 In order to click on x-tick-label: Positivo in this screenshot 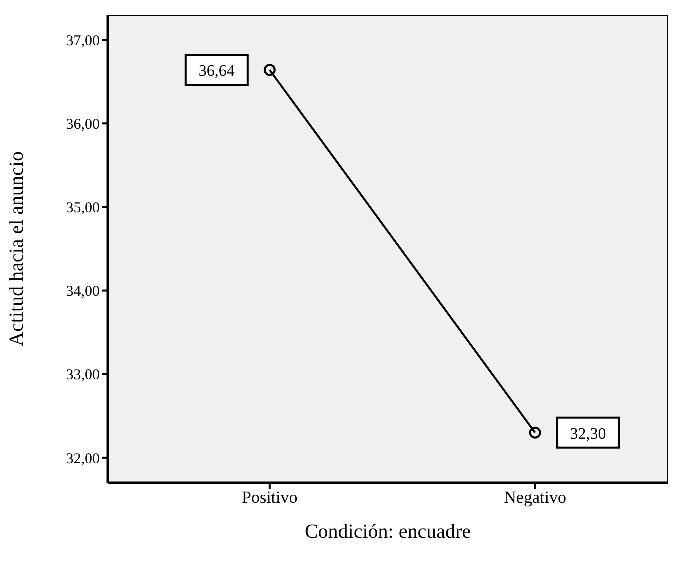, I will do `click(270, 498)`.